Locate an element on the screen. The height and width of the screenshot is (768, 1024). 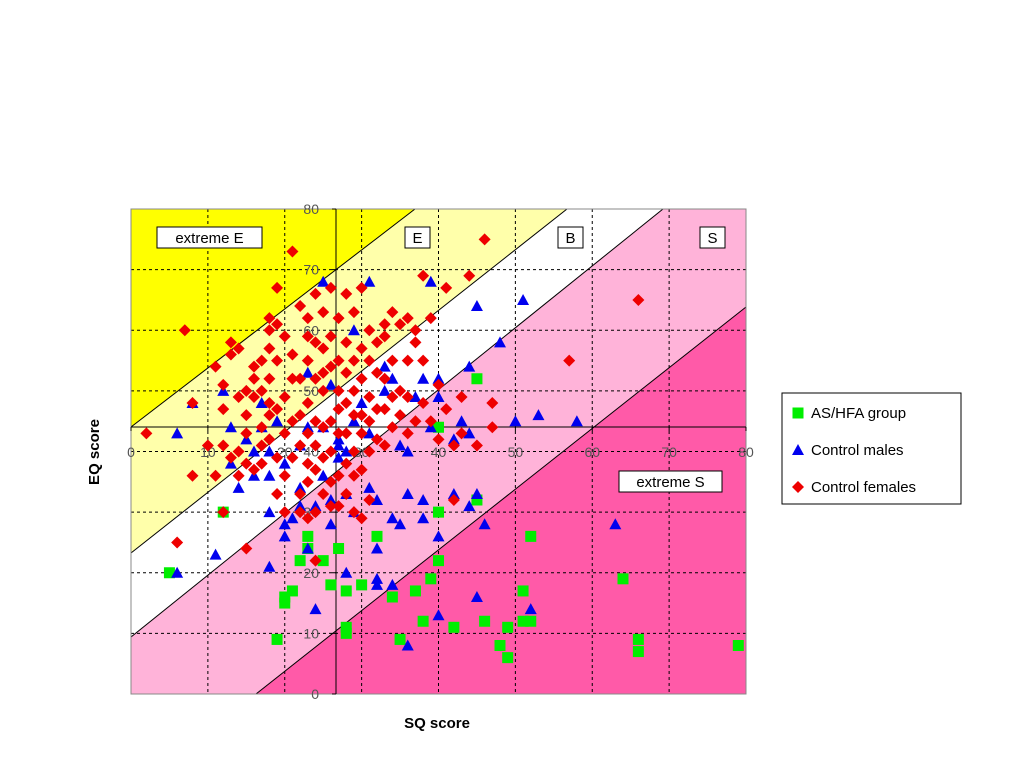
legend-marker-control-males is located at coordinates (798, 449).